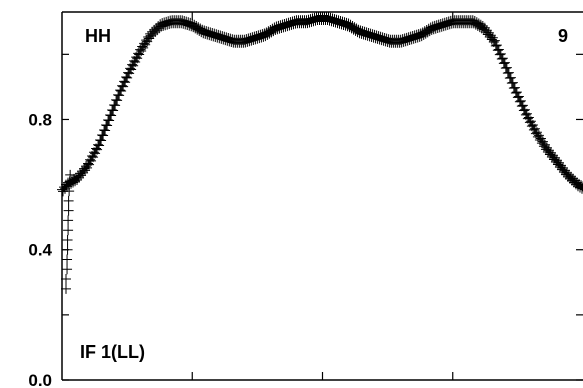 Image resolution: width=583 pixels, height=388 pixels. What do you see at coordinates (40, 119) in the screenshot?
I see `y-tick-label: 0.8` at bounding box center [40, 119].